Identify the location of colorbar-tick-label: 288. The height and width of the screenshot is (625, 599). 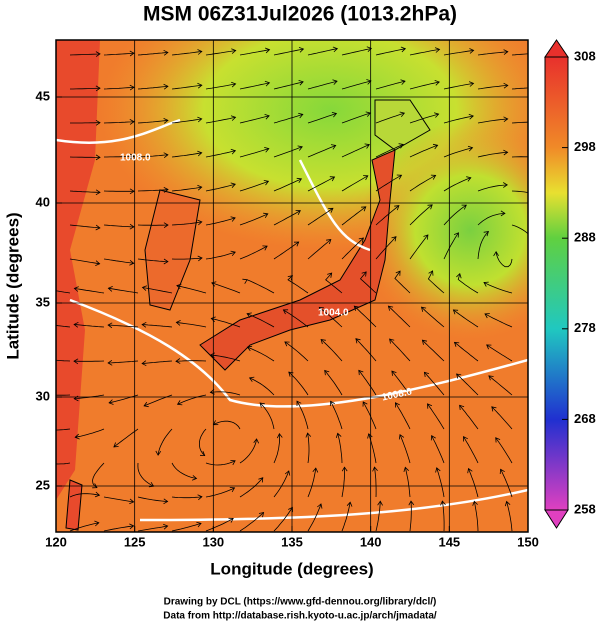
(585, 237).